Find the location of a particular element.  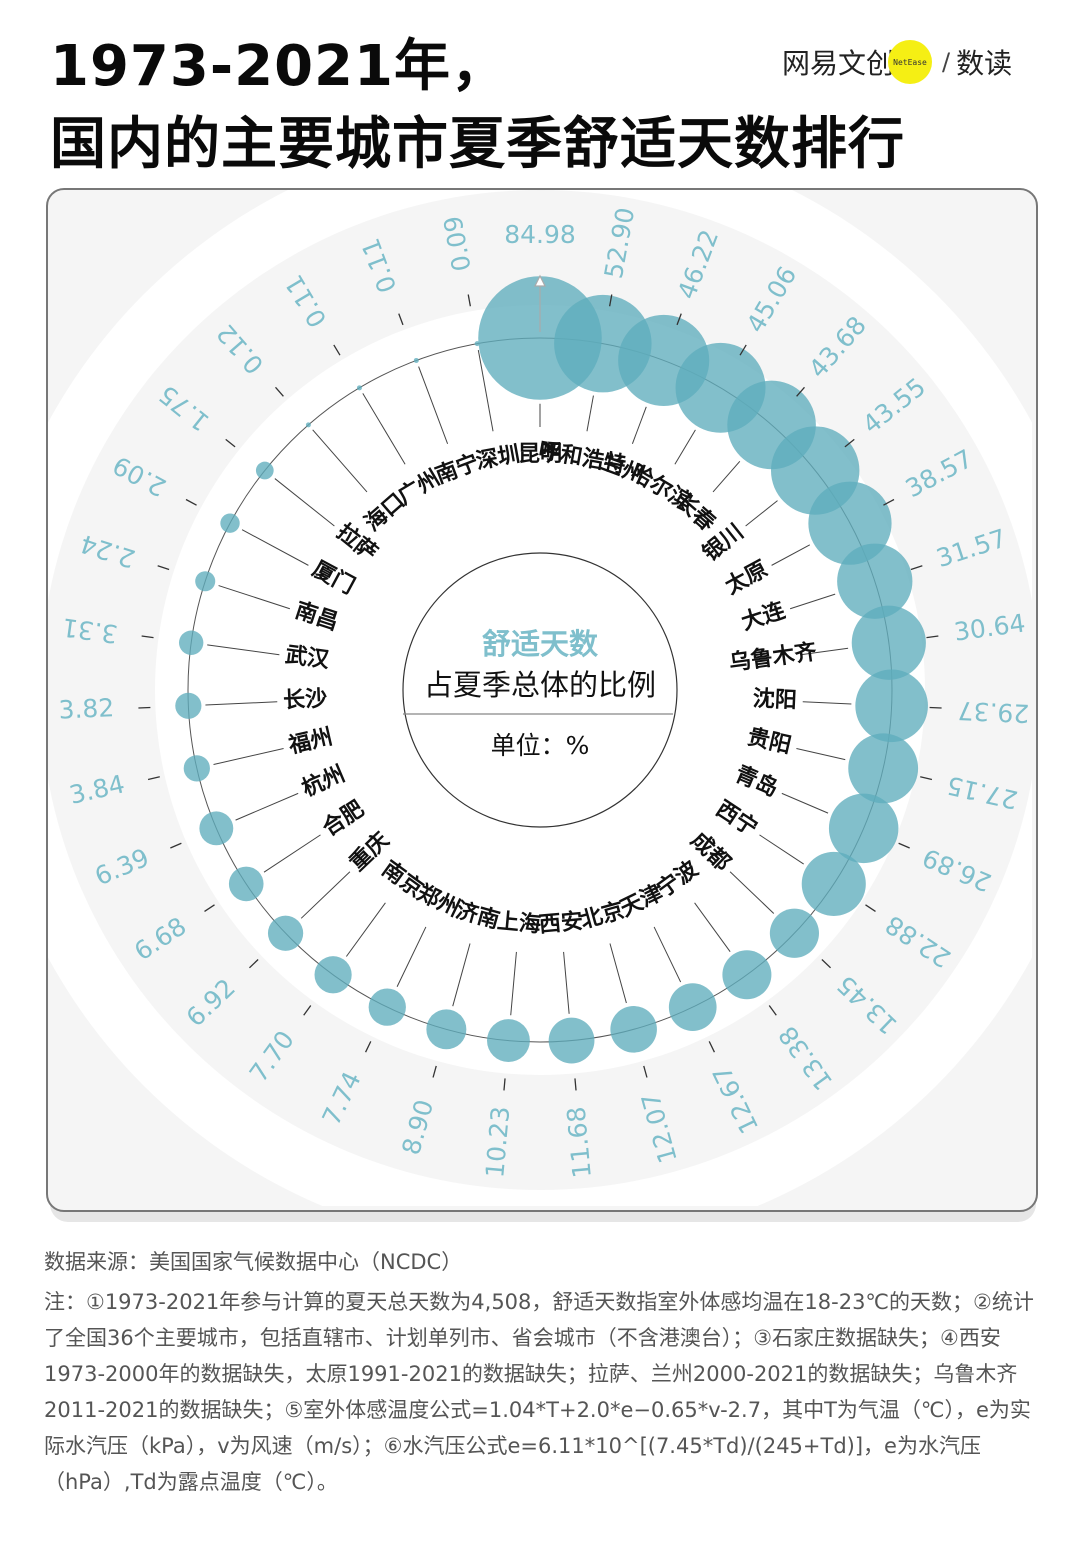

data-source: 数据来源：美国国家气候数据中心（NCDC） is located at coordinates (253, 1262).